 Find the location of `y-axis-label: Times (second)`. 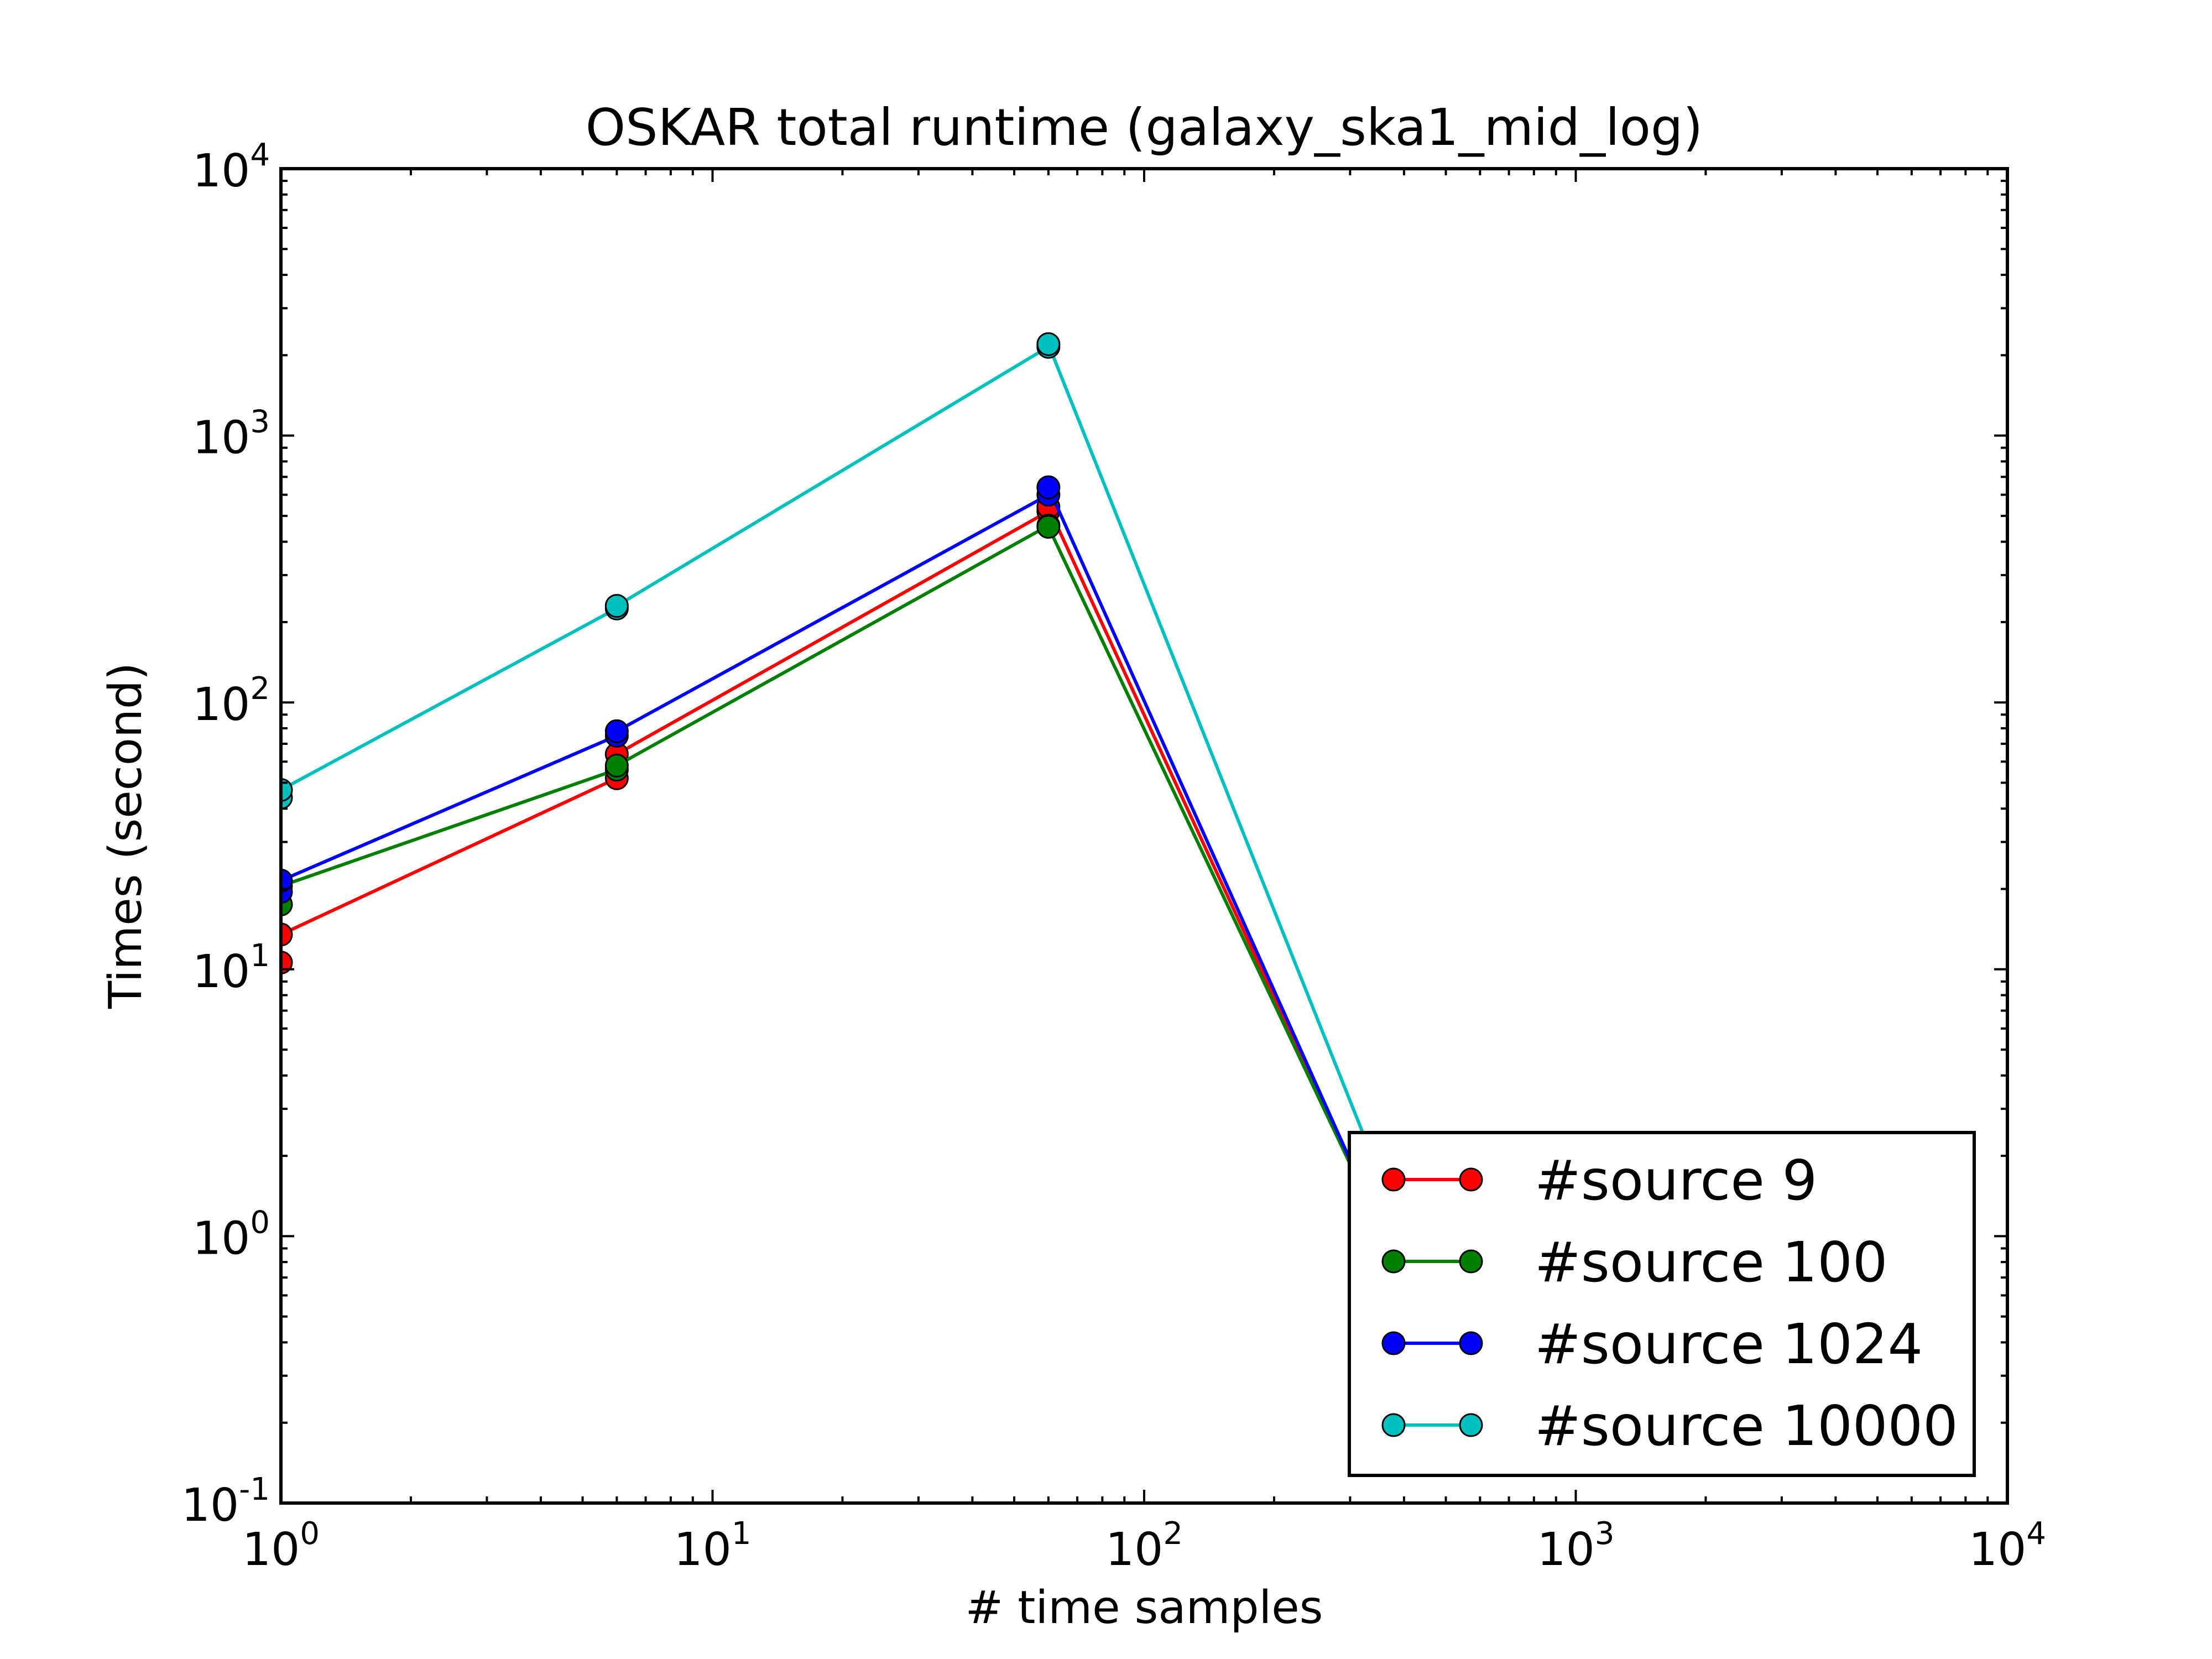

y-axis-label: Times (second) is located at coordinates (126, 836).